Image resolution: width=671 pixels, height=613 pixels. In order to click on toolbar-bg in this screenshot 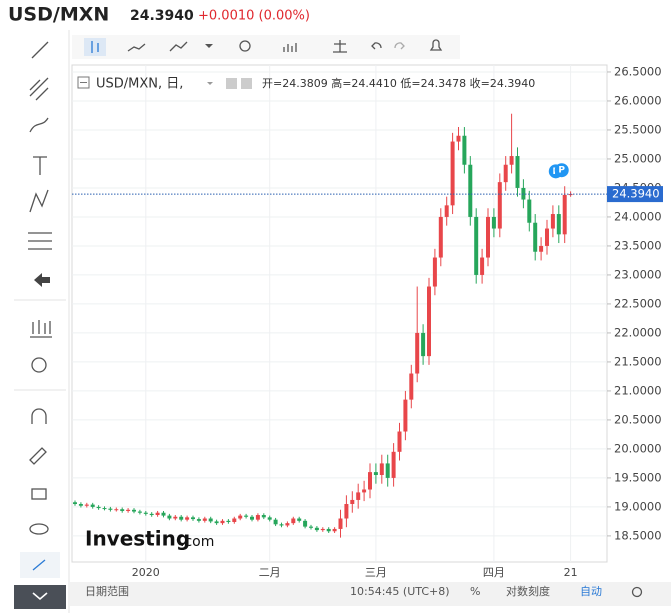, I will do `click(266, 47)`.